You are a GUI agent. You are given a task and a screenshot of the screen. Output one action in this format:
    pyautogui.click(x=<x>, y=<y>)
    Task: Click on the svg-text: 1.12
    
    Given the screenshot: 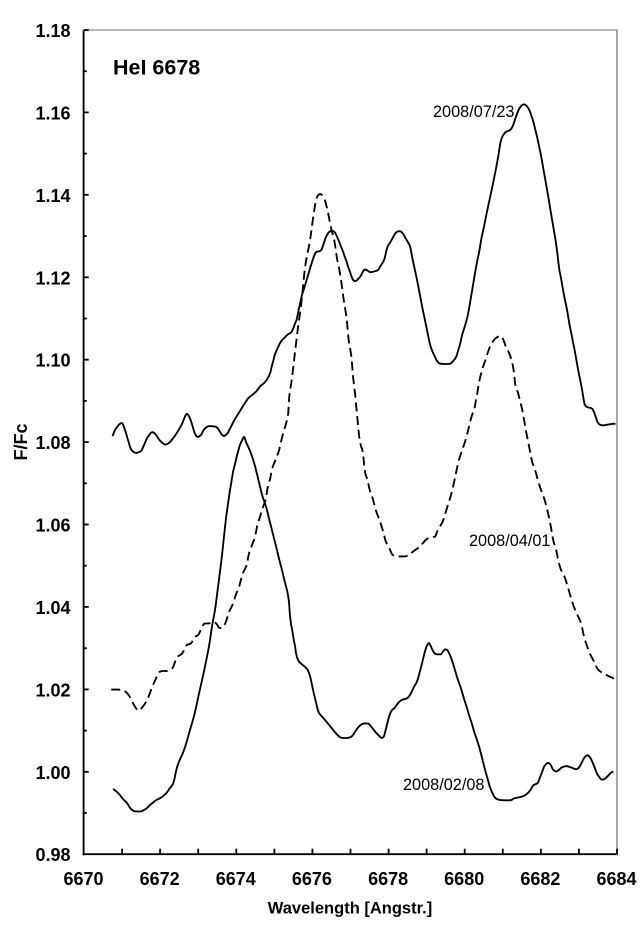 What is the action you would take?
    pyautogui.click(x=52, y=278)
    